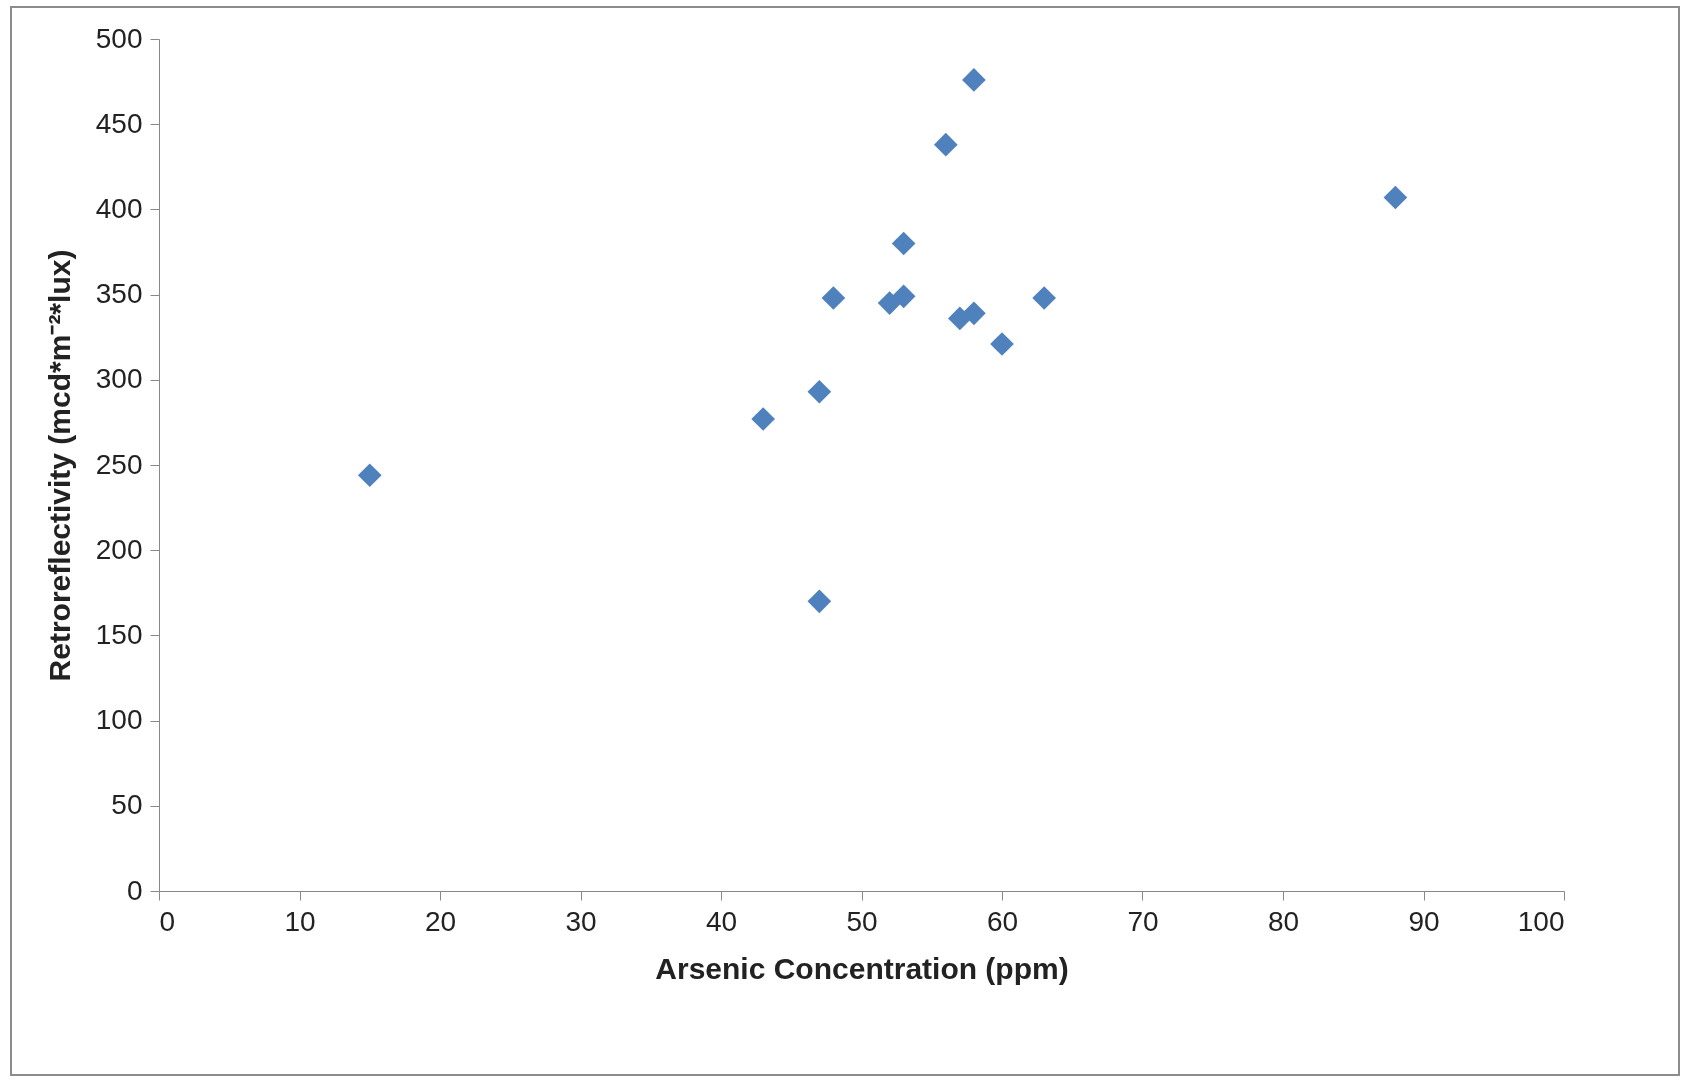 Image resolution: width=1694 pixels, height=1087 pixels. Describe the element at coordinates (119, 208) in the screenshot. I see `y-tick-label: 400` at that location.